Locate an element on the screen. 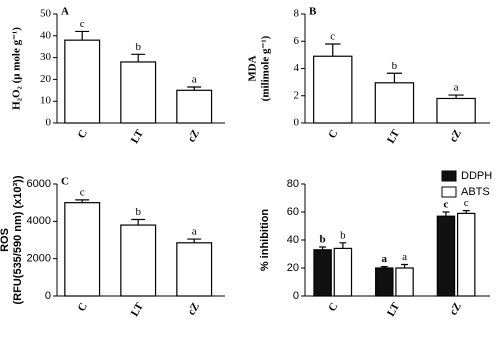 The height and width of the screenshot is (351, 500). y-tick-label: 4 is located at coordinates (297, 68).